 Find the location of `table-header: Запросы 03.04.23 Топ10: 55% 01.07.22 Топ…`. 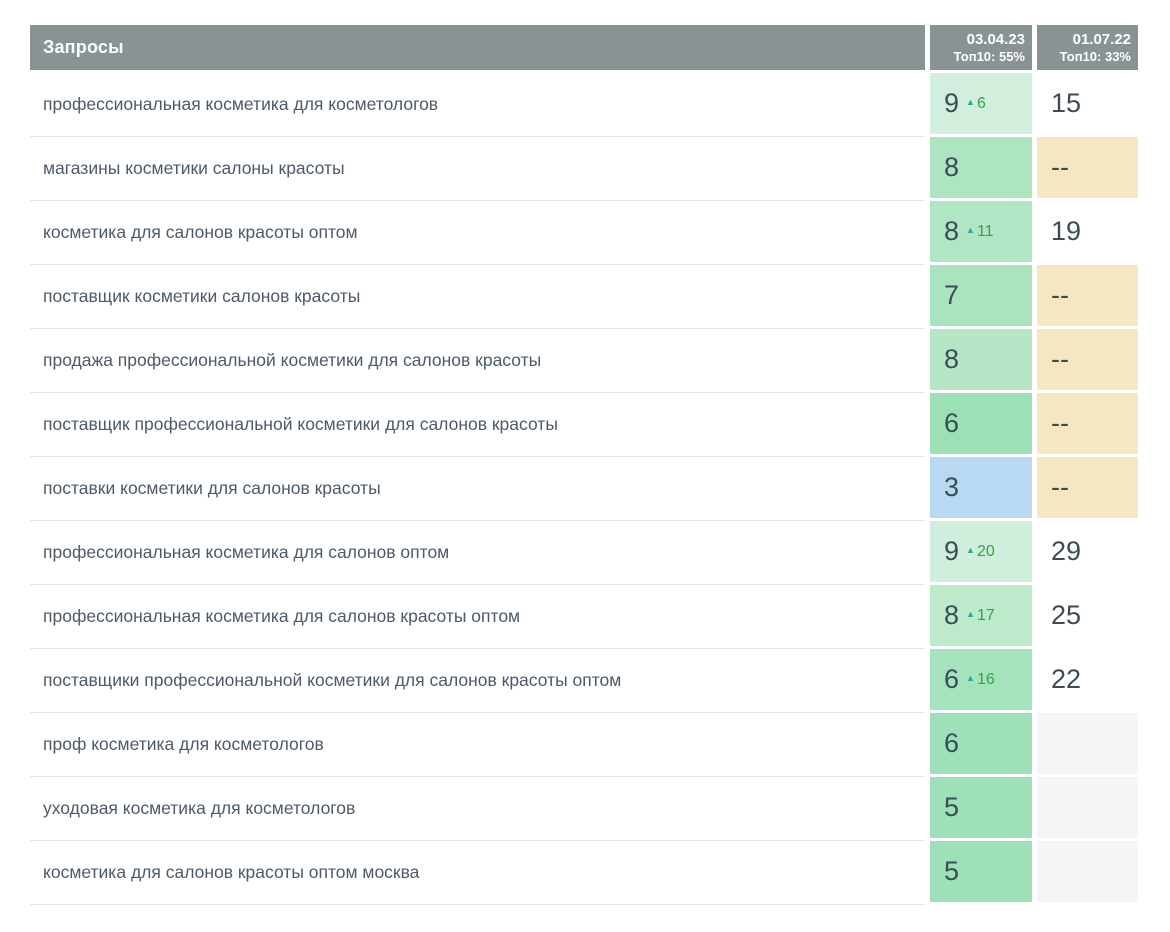

table-header: Запросы 03.04.23 Топ10: 55% 01.07.22 Топ… is located at coordinates (584, 47).